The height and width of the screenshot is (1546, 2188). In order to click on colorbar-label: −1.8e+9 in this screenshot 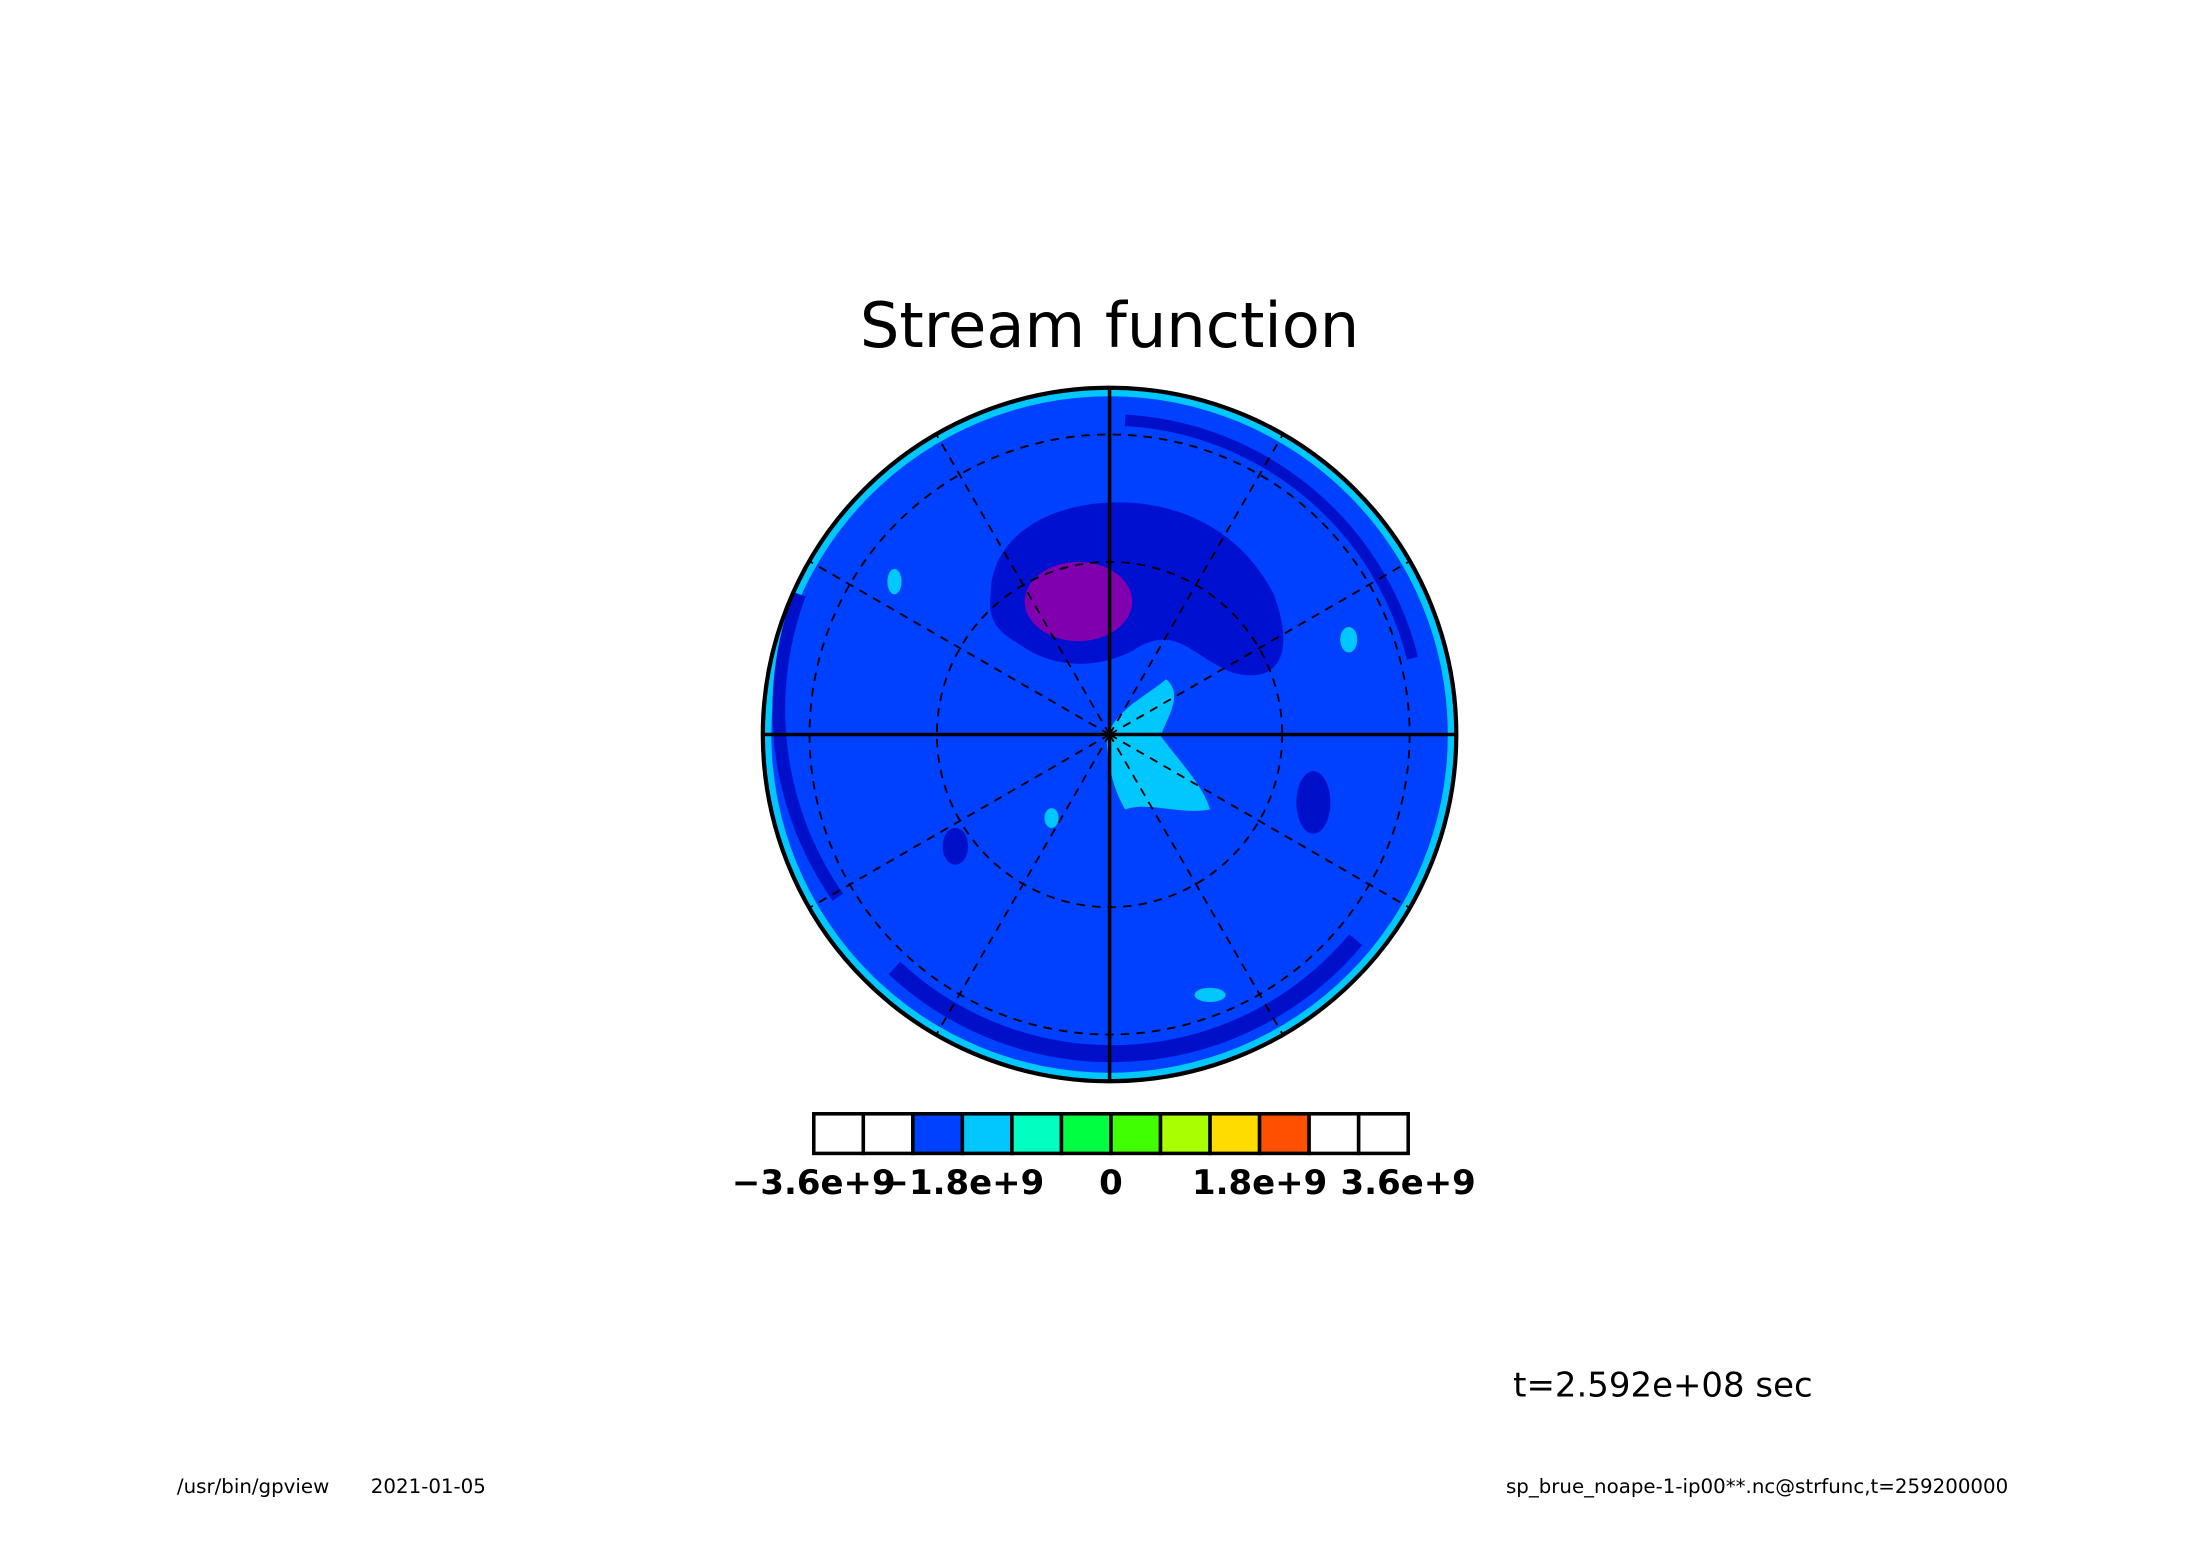, I will do `click(963, 1183)`.